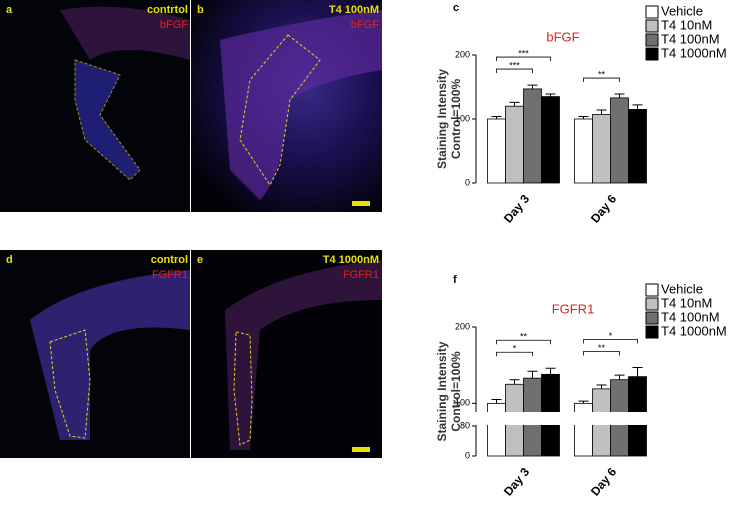 The height and width of the screenshot is (508, 729). I want to click on axis-break, so click(563, 418).